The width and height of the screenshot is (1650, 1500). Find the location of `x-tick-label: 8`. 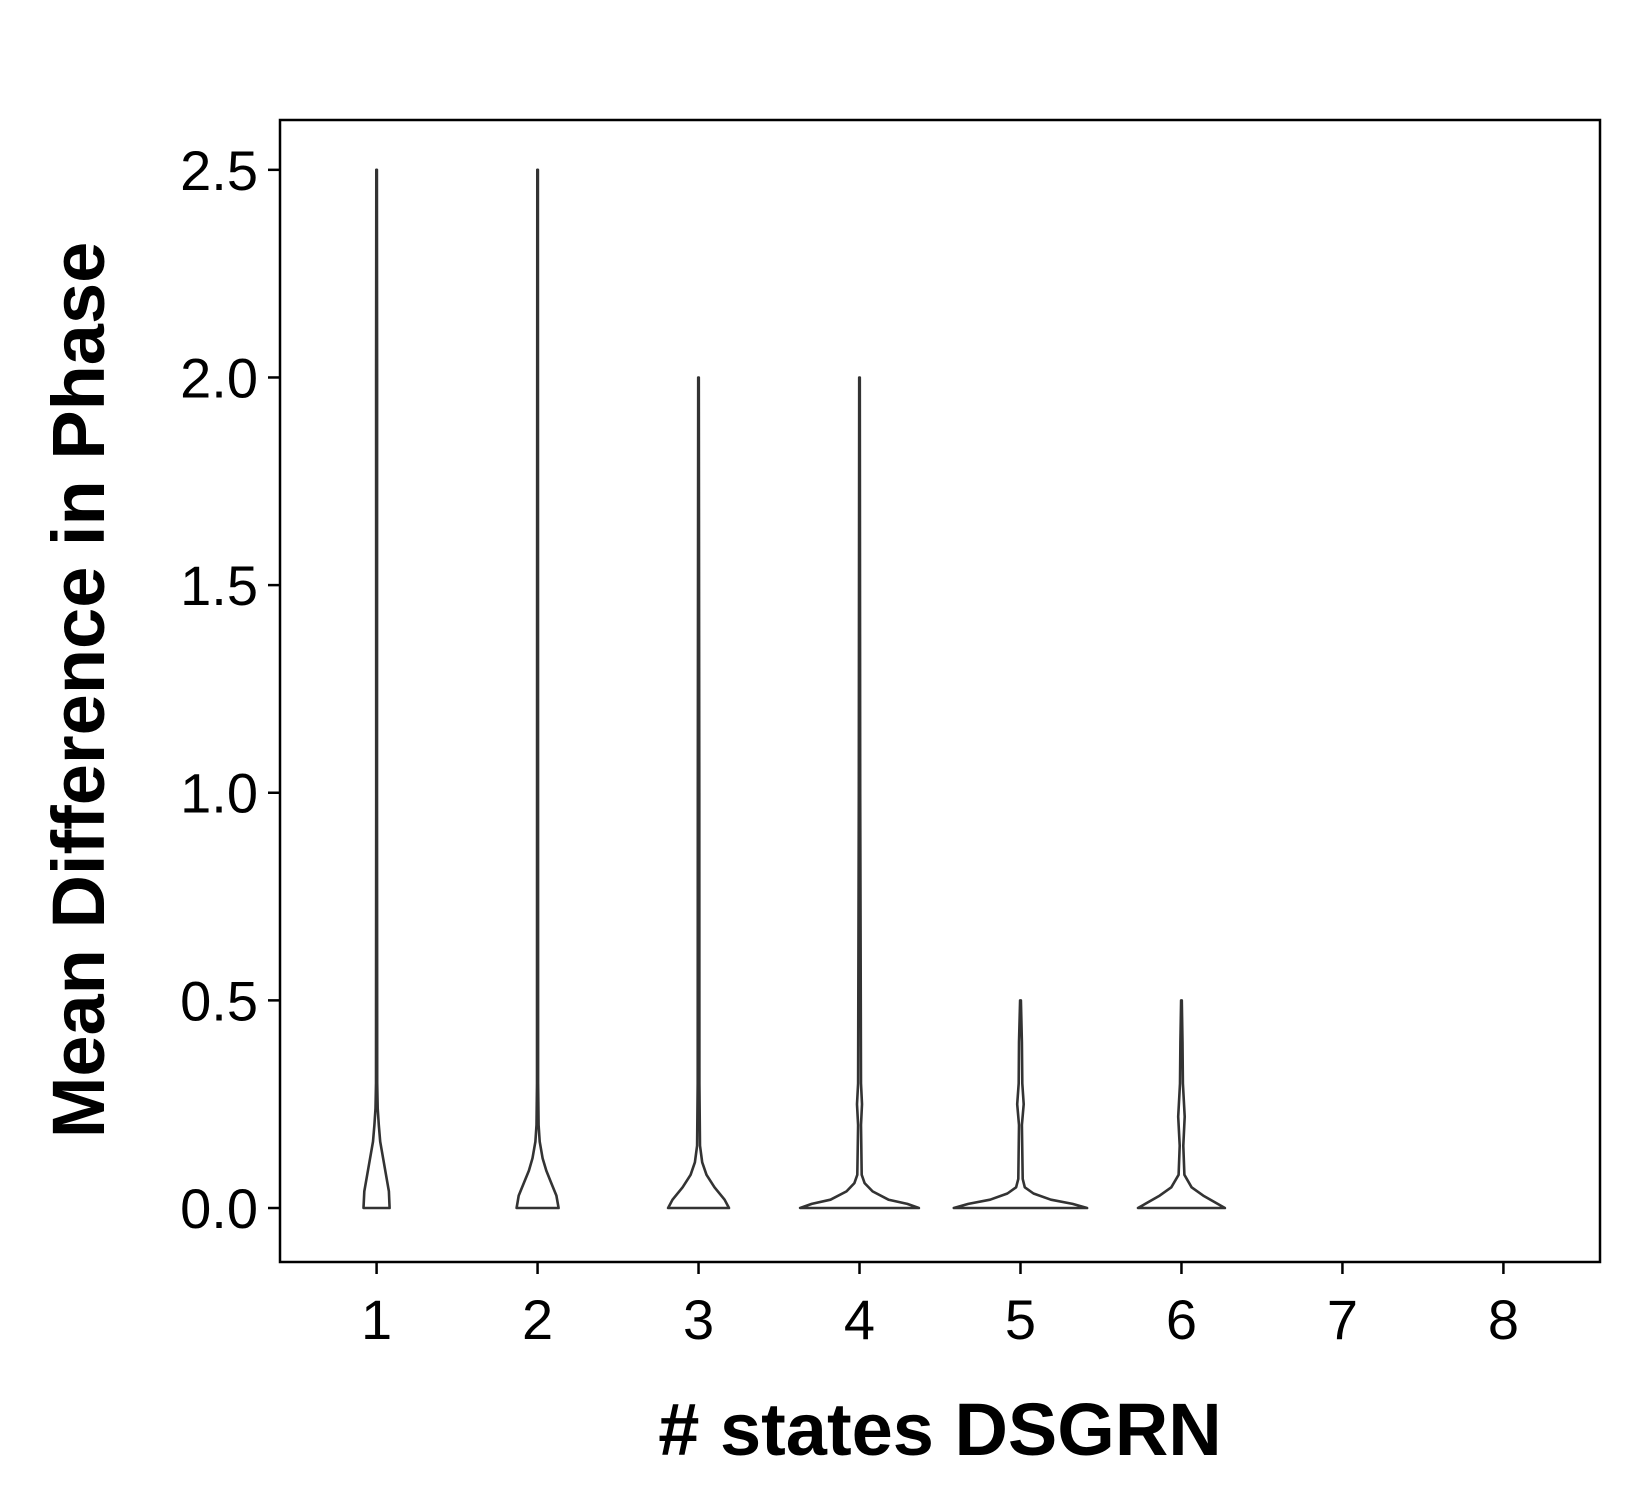

x-tick-label: 8 is located at coordinates (1503, 1319).